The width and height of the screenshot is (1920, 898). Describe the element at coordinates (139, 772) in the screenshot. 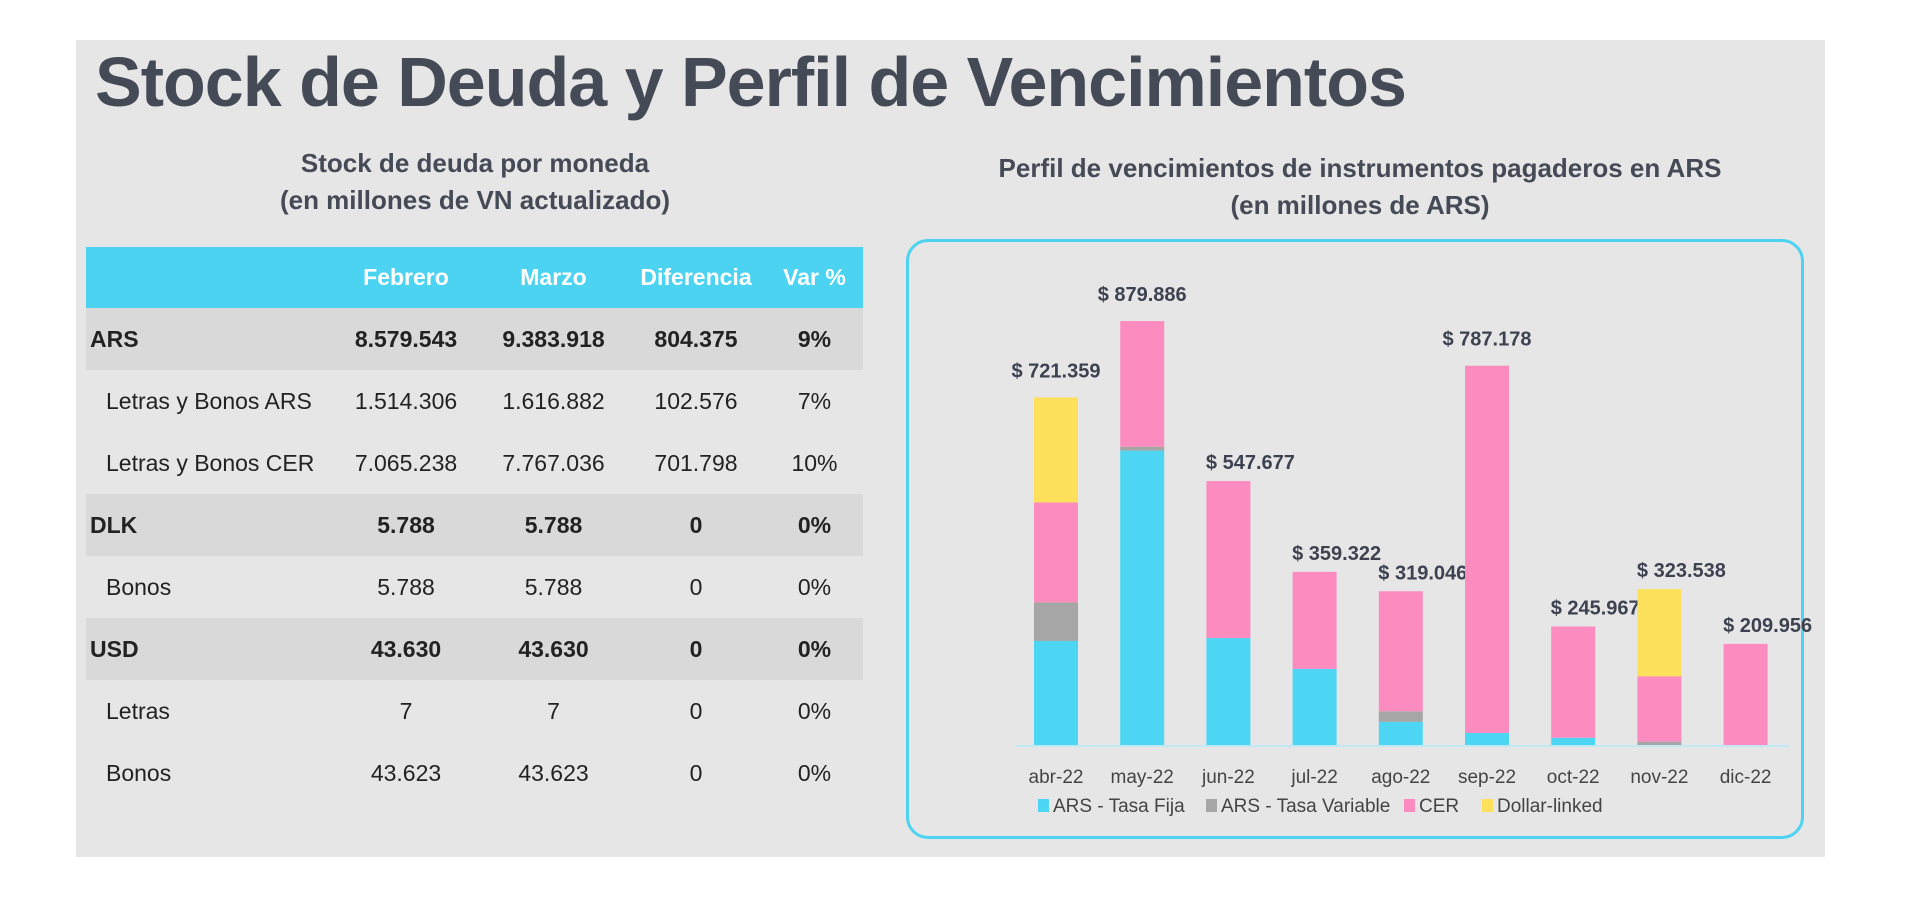

I see `row-label: Bonos` at that location.